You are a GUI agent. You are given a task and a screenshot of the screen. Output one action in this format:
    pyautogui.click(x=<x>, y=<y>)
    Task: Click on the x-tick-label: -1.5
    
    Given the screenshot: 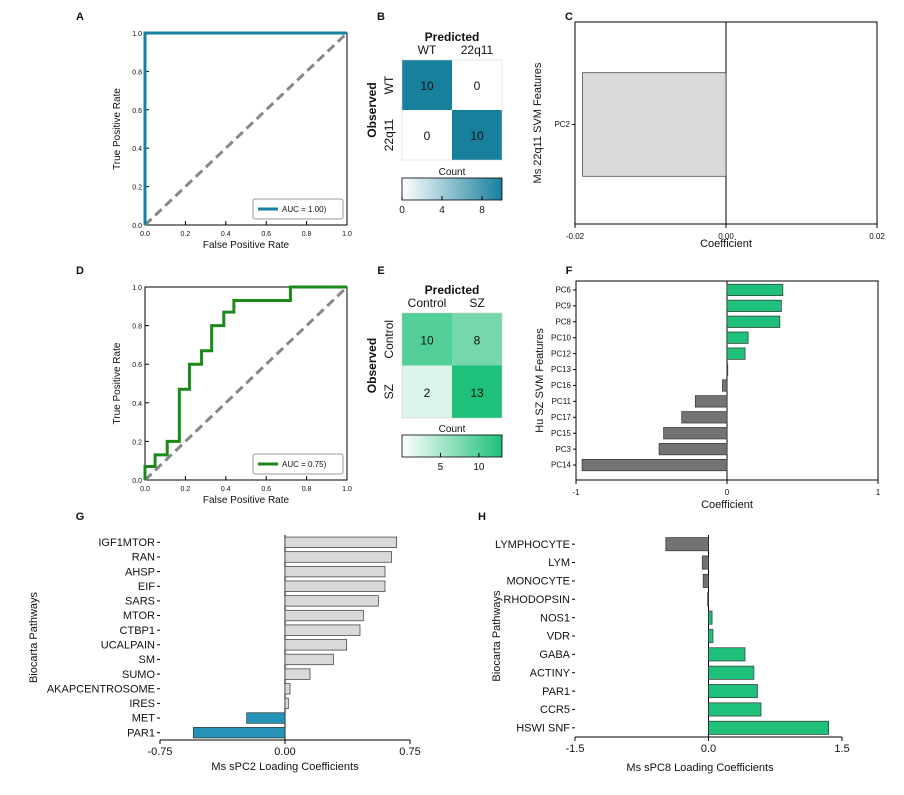 What is the action you would take?
    pyautogui.click(x=575, y=749)
    